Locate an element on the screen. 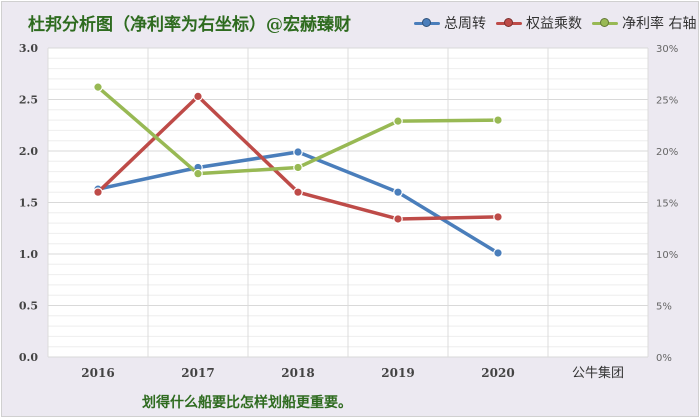 The image size is (700, 418). y-right-tick-label: 10% is located at coordinates (667, 255).